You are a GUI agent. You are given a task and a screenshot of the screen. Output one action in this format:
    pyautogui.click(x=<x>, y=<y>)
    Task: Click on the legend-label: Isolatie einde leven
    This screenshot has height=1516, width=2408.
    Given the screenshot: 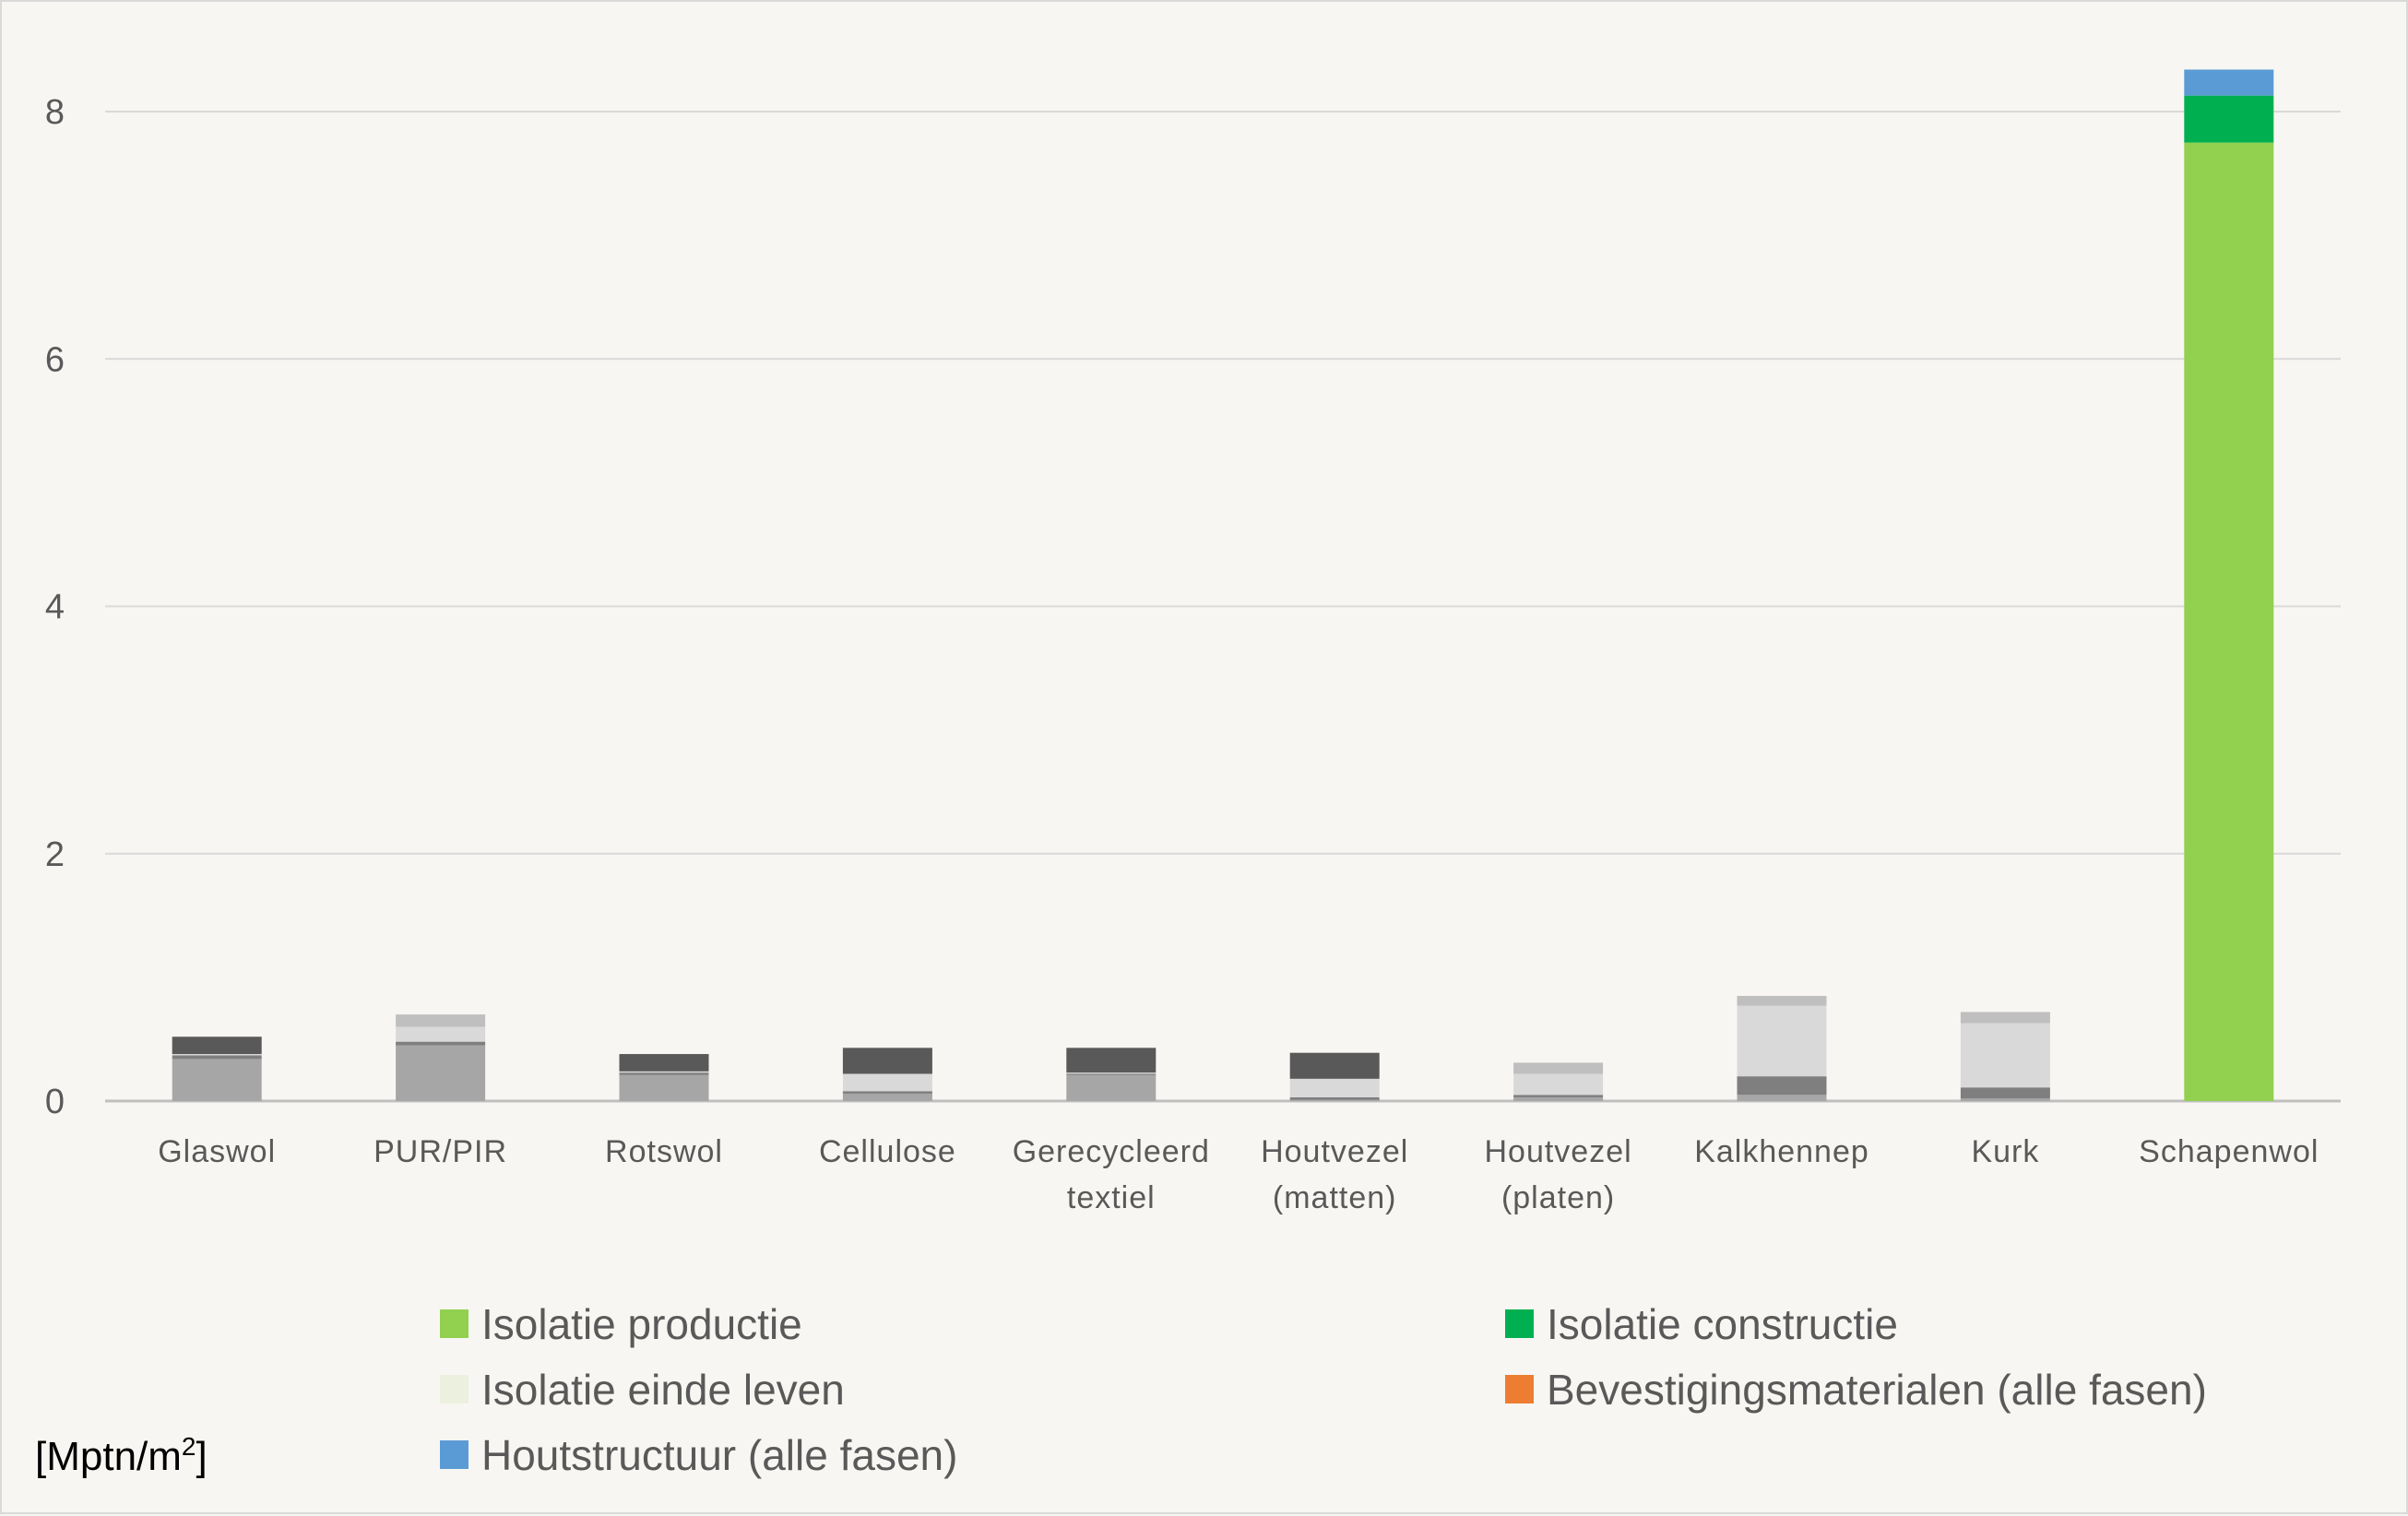 What is the action you would take?
    pyautogui.click(x=663, y=1390)
    